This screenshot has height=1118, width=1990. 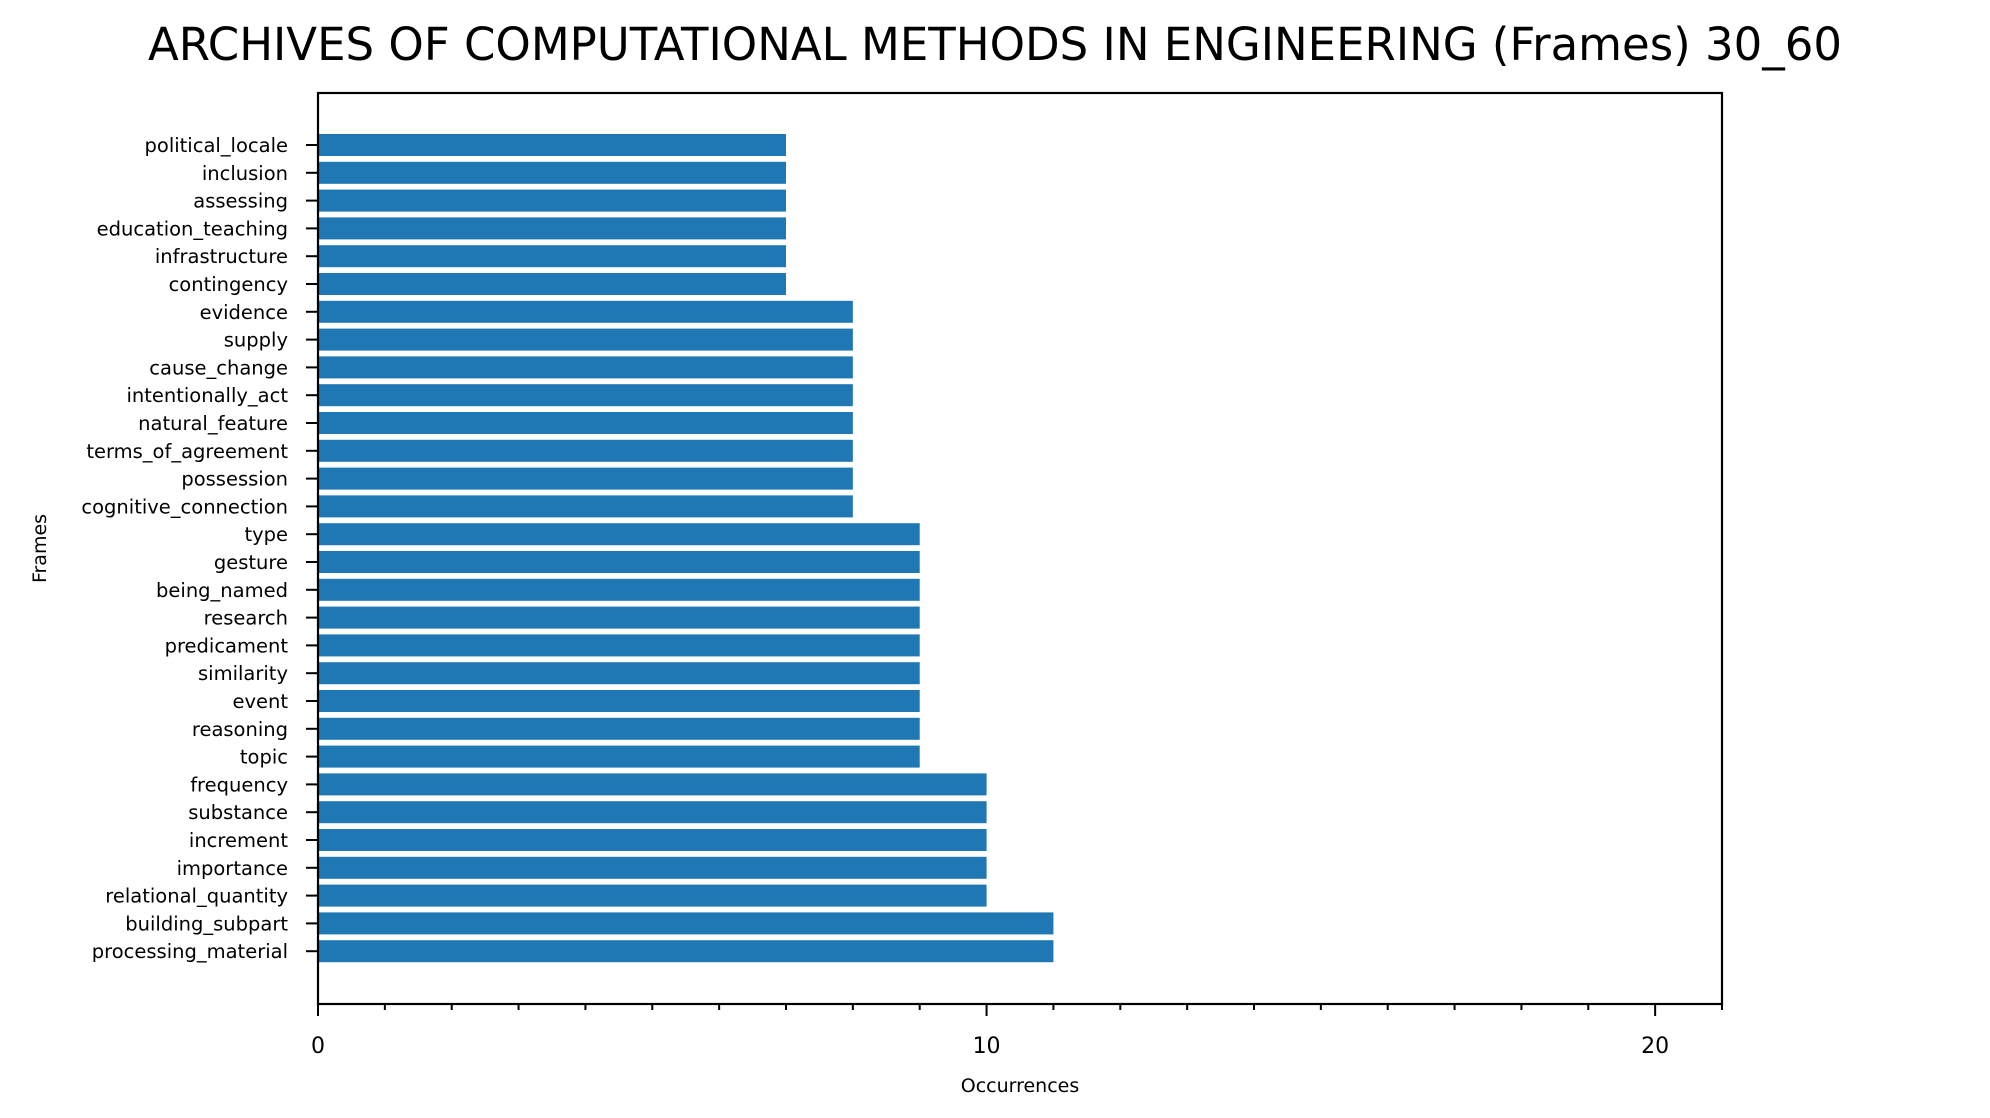 What do you see at coordinates (619, 645) in the screenshot?
I see `bar-predicament` at bounding box center [619, 645].